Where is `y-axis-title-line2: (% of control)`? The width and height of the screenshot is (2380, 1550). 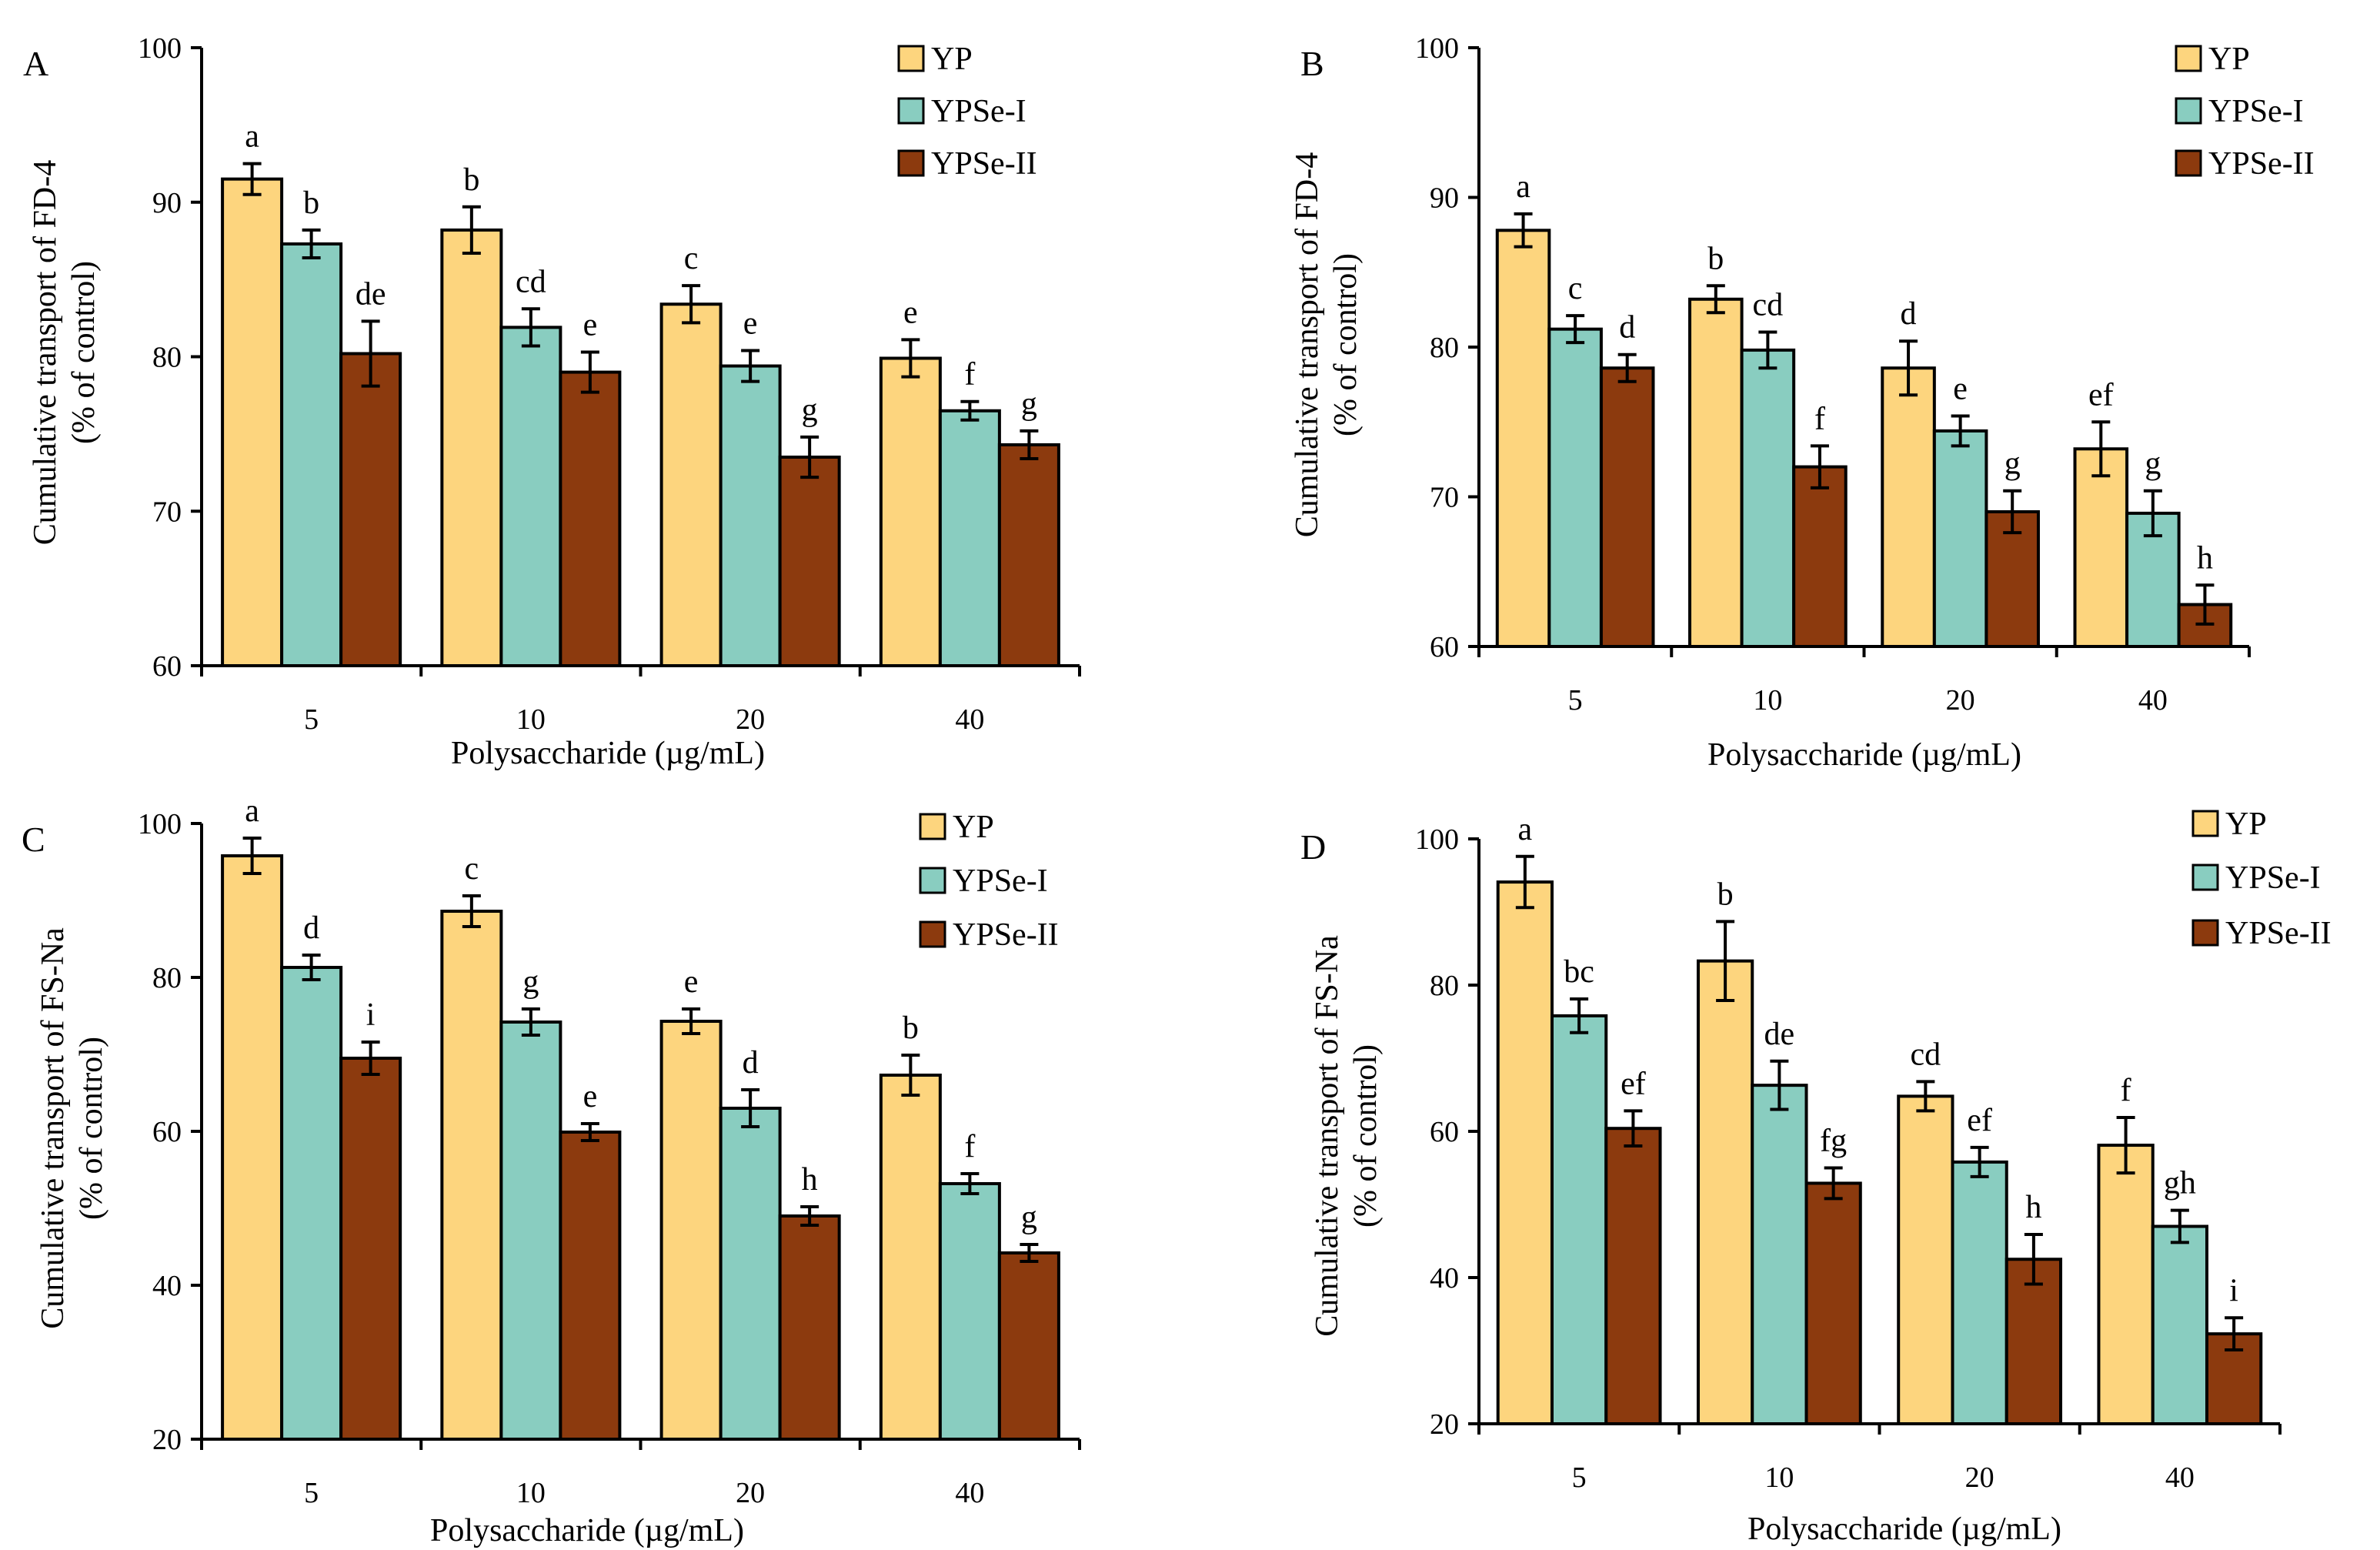
y-axis-title-line2: (% of control) is located at coordinates (91, 1128).